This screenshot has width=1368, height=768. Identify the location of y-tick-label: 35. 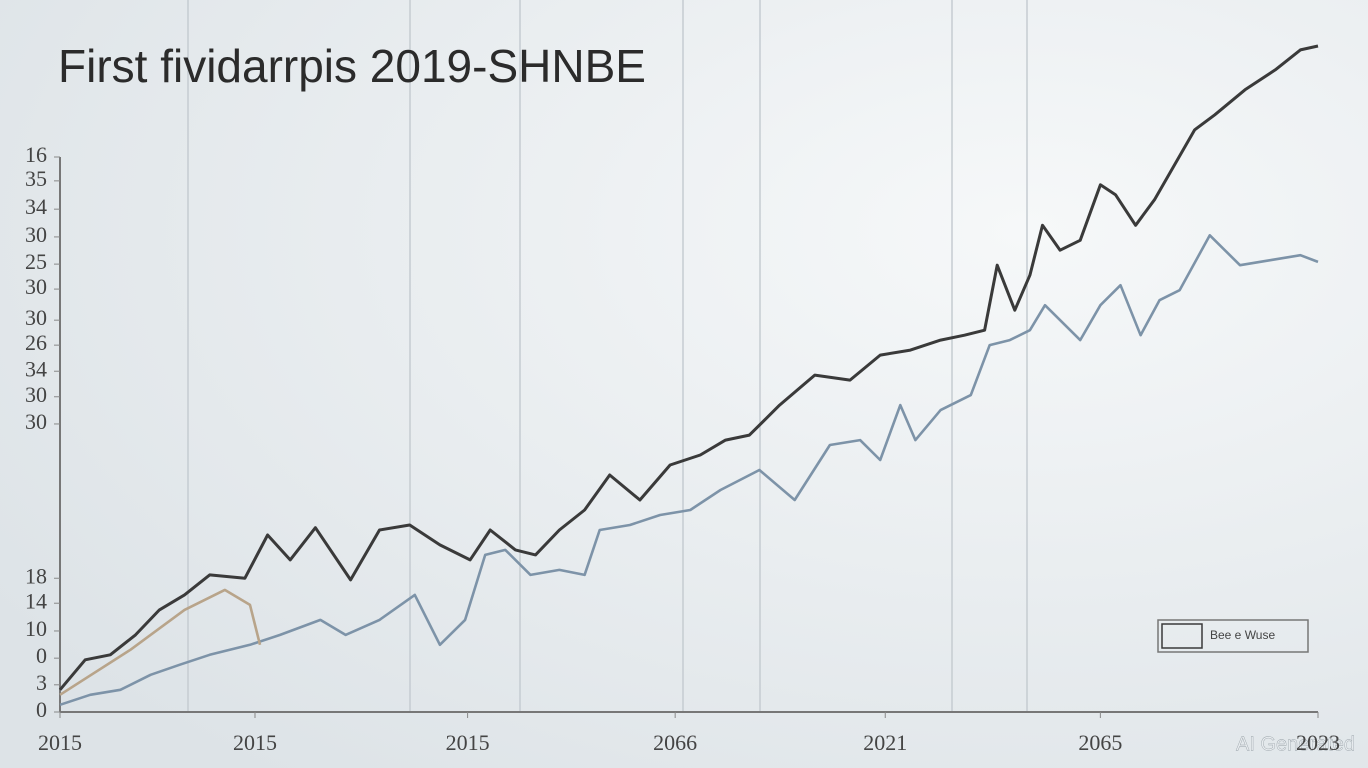
(36, 178).